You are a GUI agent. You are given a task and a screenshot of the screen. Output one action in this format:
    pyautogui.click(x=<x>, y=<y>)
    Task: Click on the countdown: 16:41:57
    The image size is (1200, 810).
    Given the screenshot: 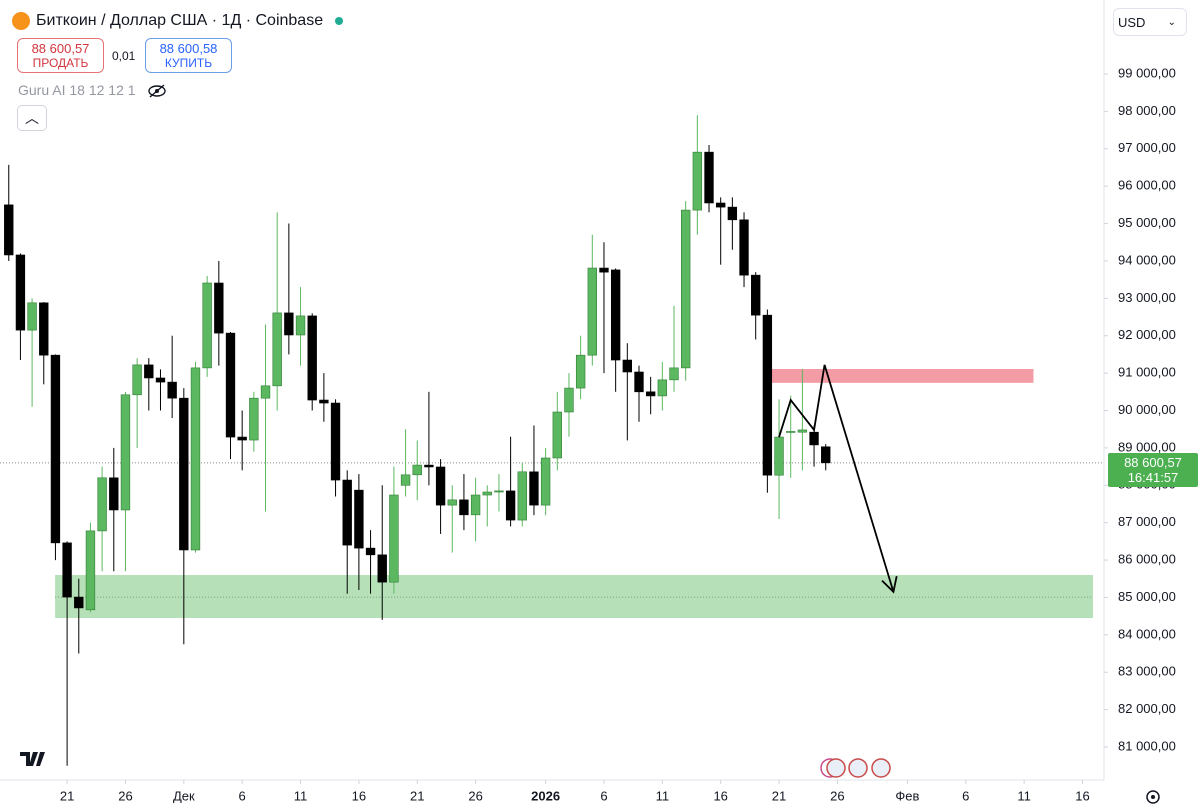 What is the action you would take?
    pyautogui.click(x=1153, y=477)
    